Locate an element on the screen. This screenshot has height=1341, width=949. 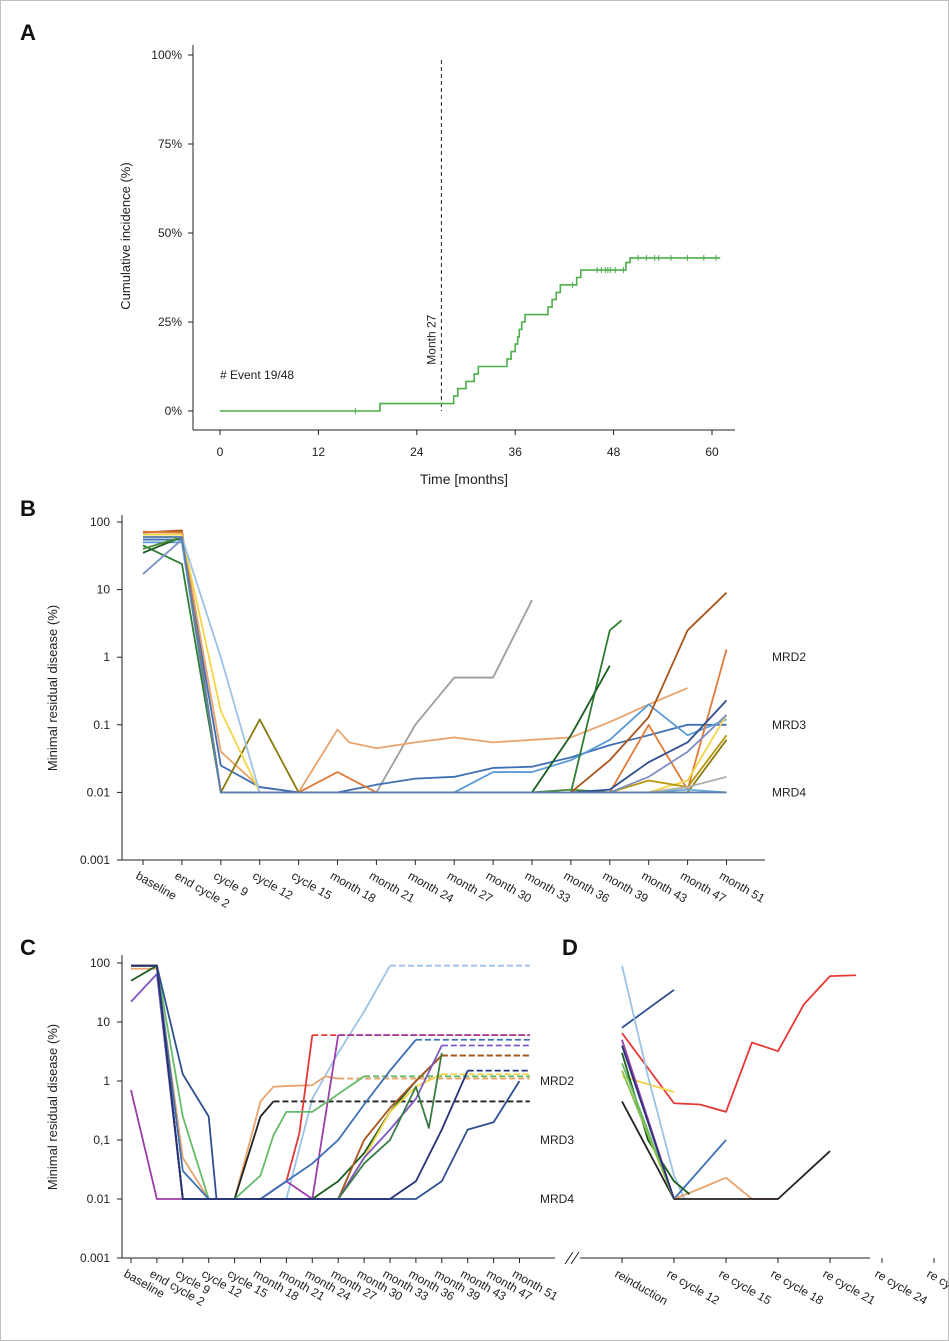
panel-a-x-tick-label: 24 is located at coordinates (417, 452).